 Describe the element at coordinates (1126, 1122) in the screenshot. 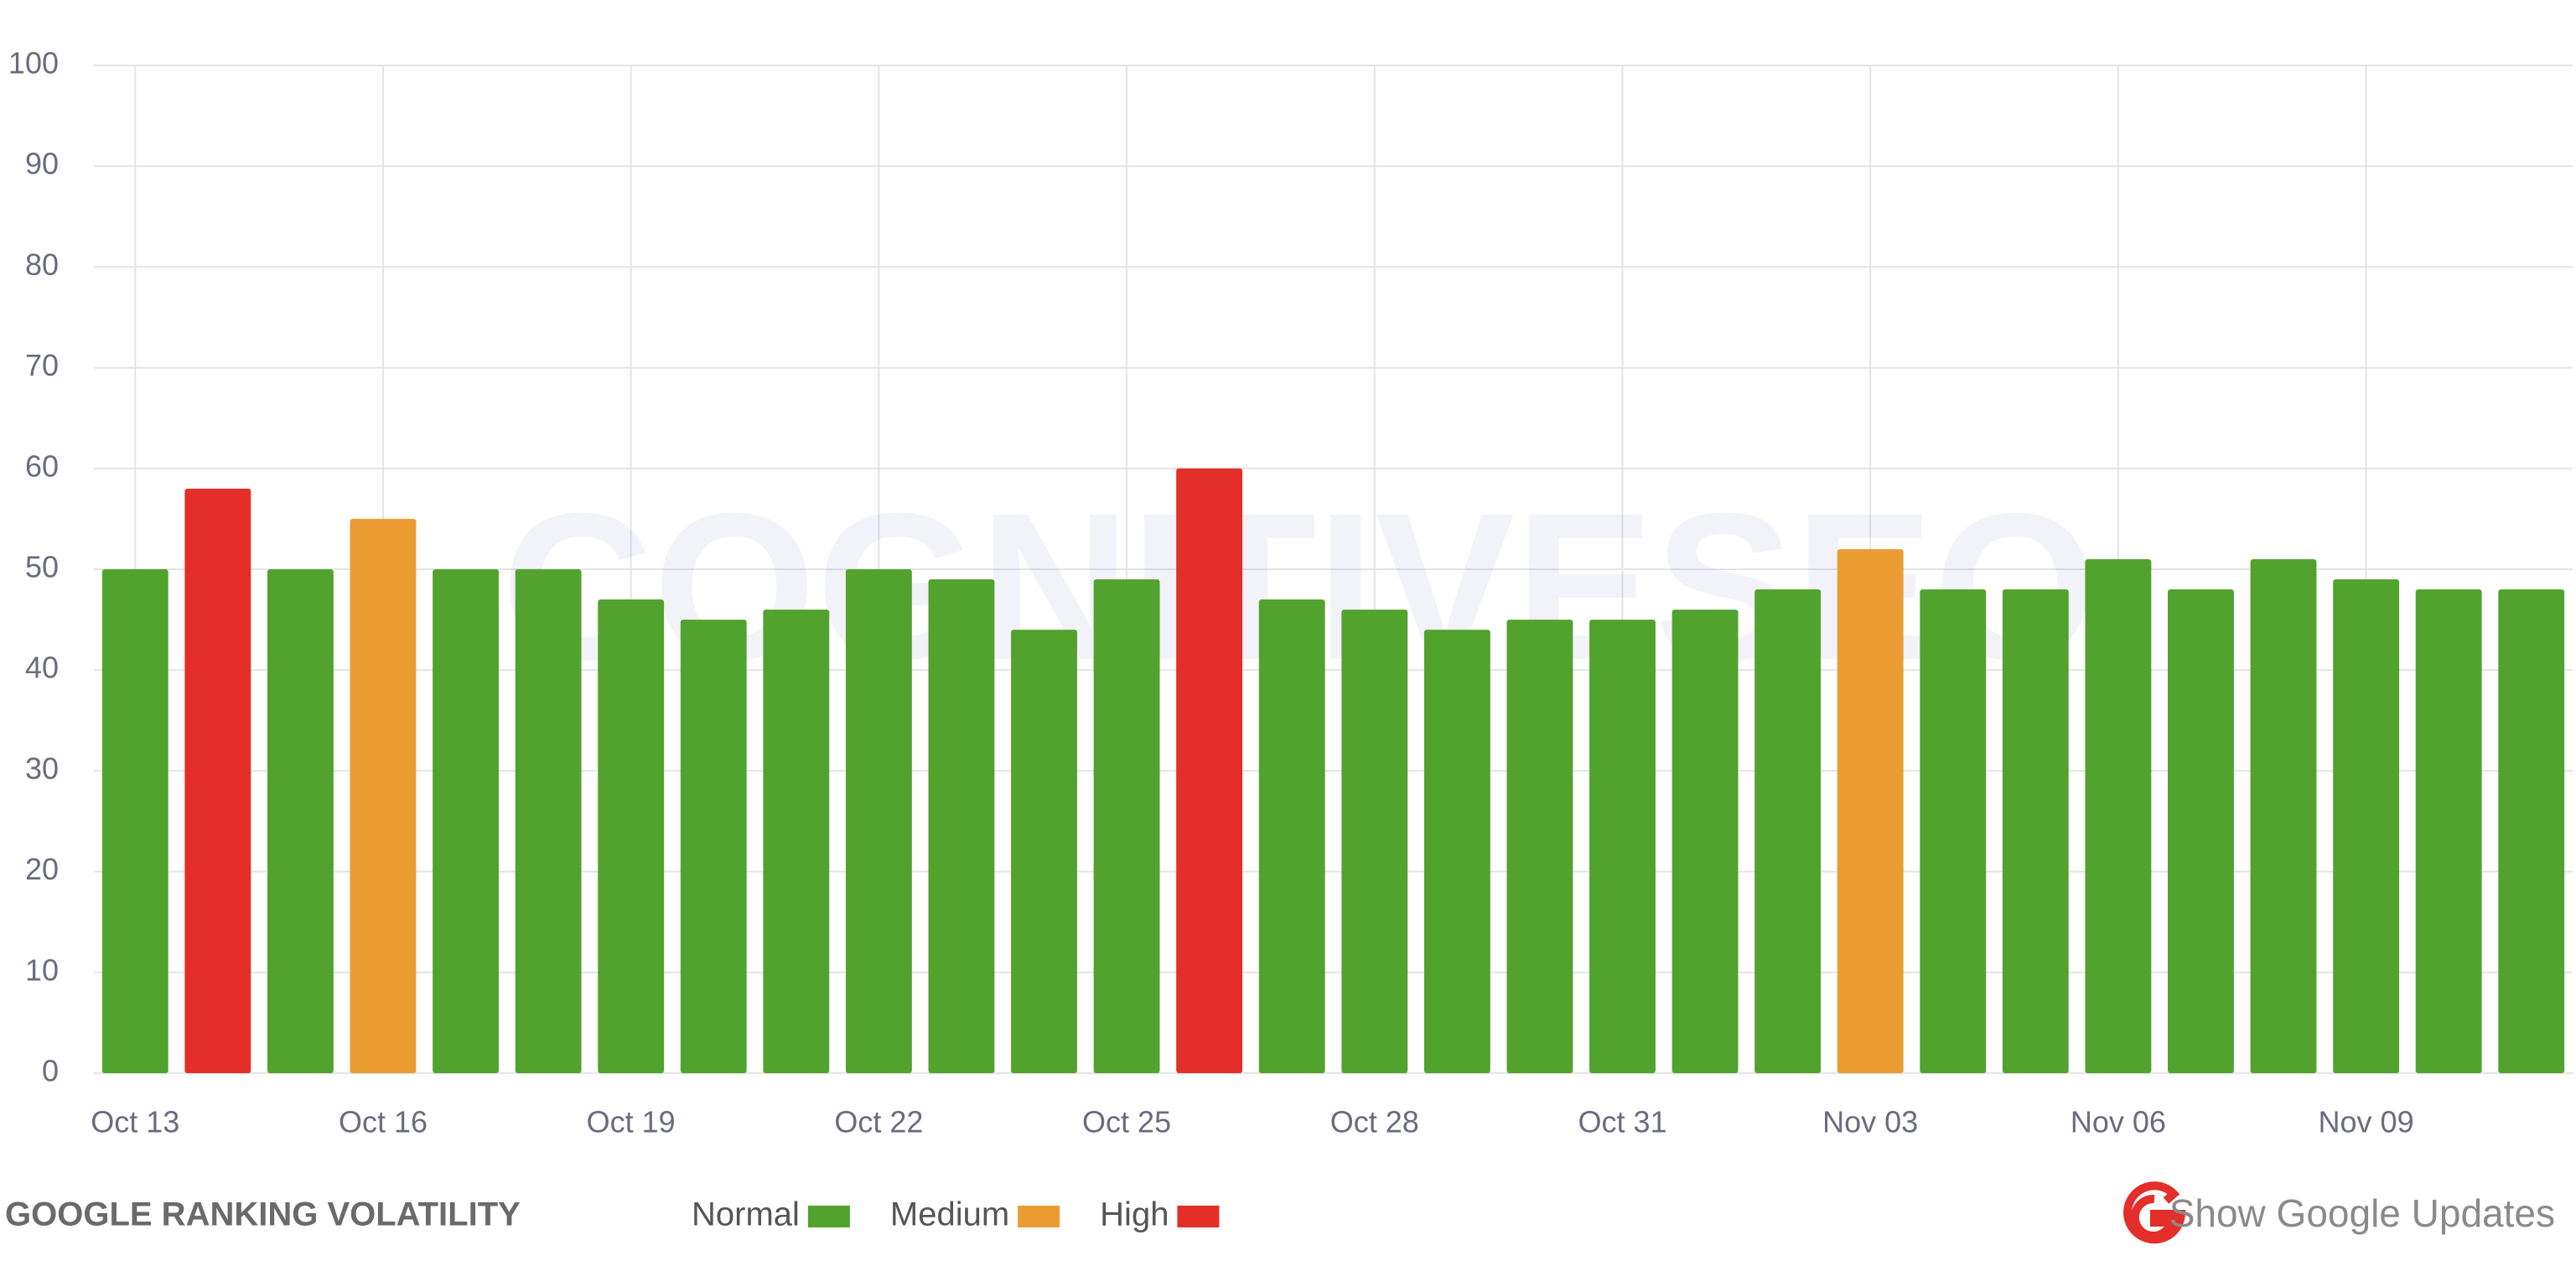

I see `x-tick-label: Oct 25` at that location.